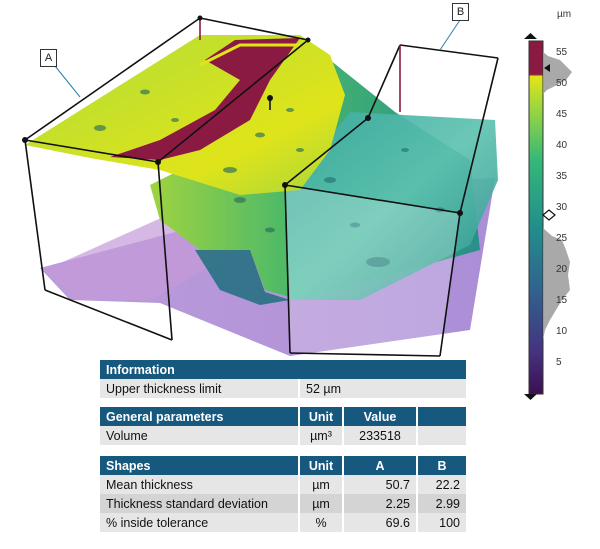  I want to click on scale-top-marker, so click(530, 36).